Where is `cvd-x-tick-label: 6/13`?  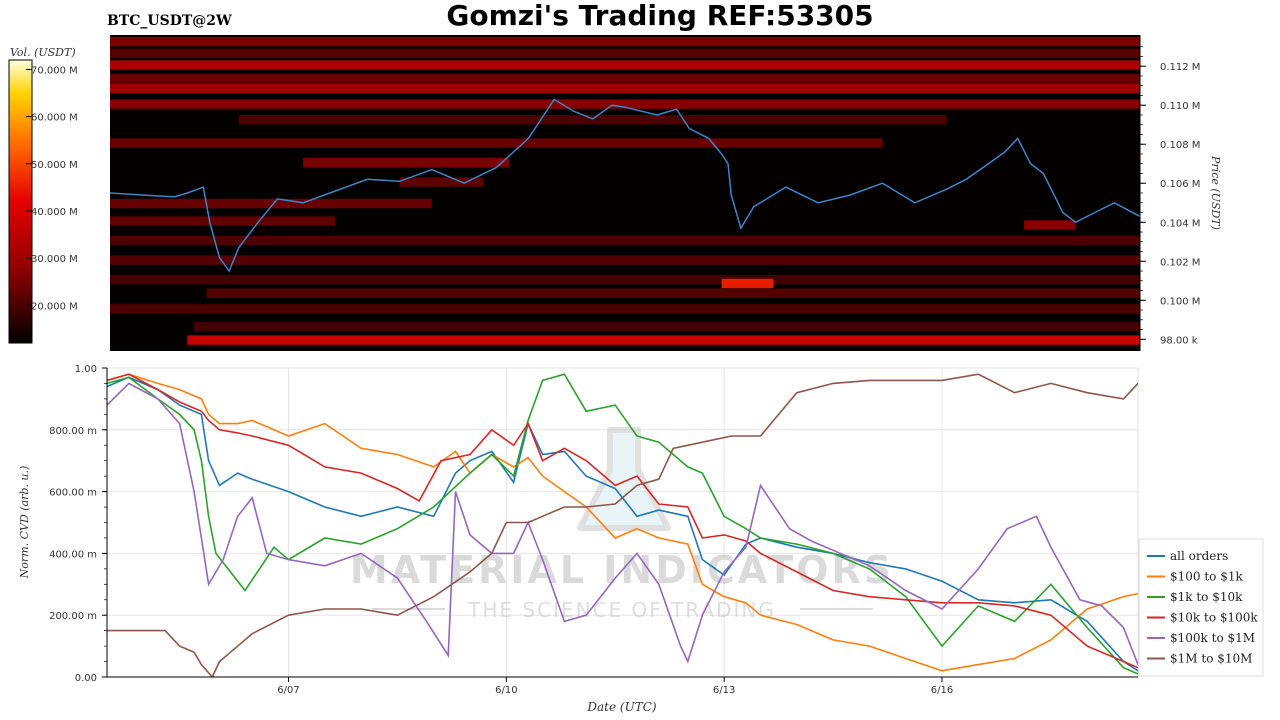
cvd-x-tick-label: 6/13 is located at coordinates (724, 690).